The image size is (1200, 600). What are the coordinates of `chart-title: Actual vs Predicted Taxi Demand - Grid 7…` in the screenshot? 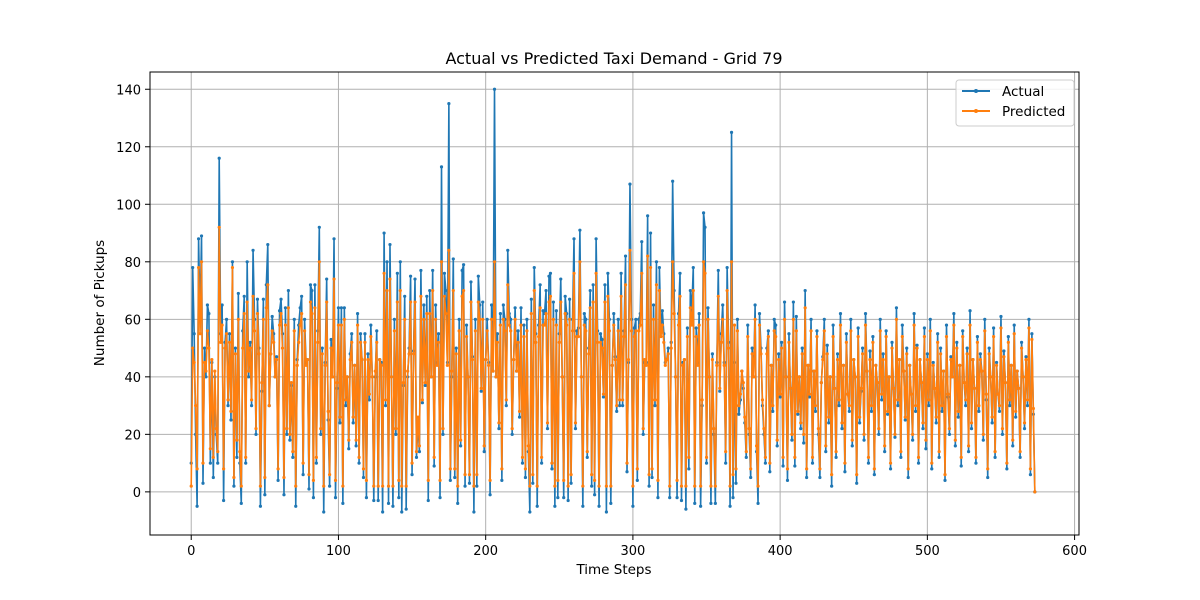 It's located at (613, 58).